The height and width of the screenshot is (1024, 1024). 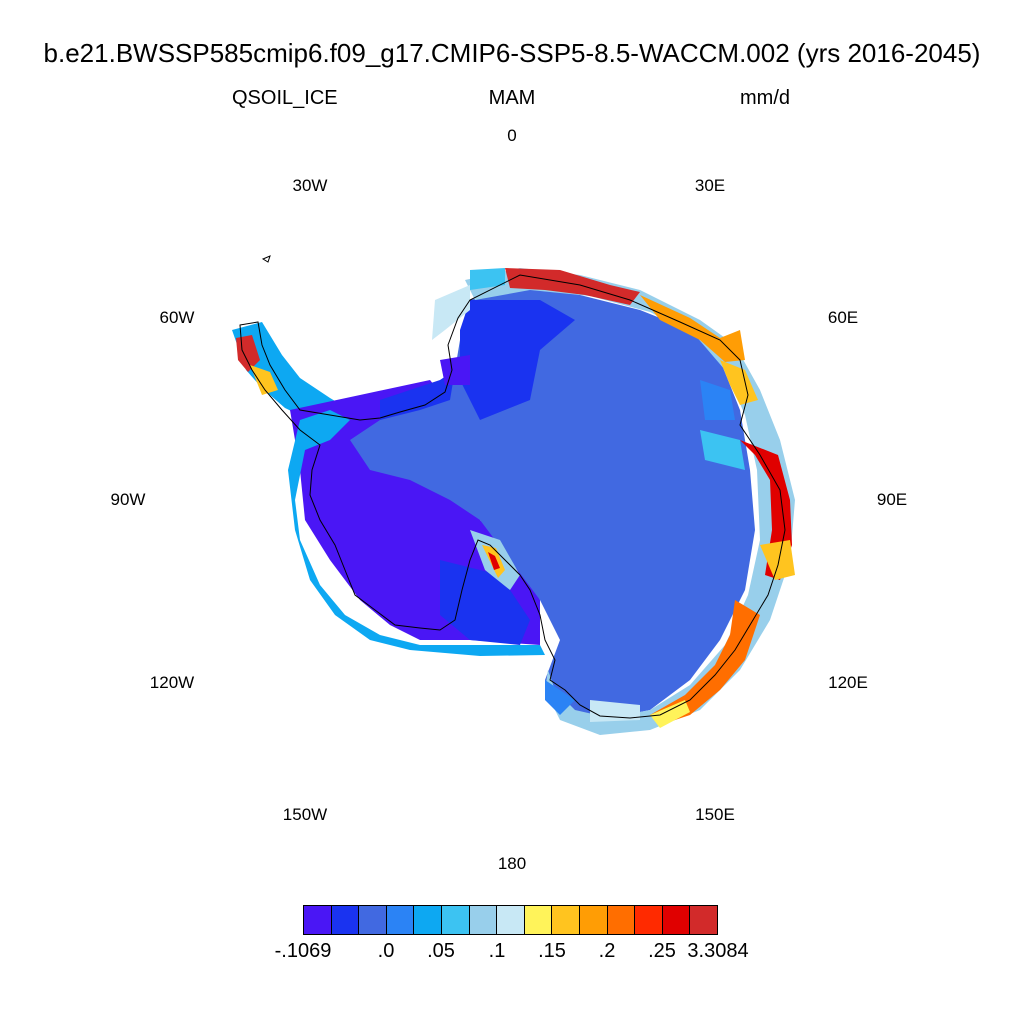 What do you see at coordinates (552, 951) in the screenshot?
I see `colorbar-tick-label: .15` at bounding box center [552, 951].